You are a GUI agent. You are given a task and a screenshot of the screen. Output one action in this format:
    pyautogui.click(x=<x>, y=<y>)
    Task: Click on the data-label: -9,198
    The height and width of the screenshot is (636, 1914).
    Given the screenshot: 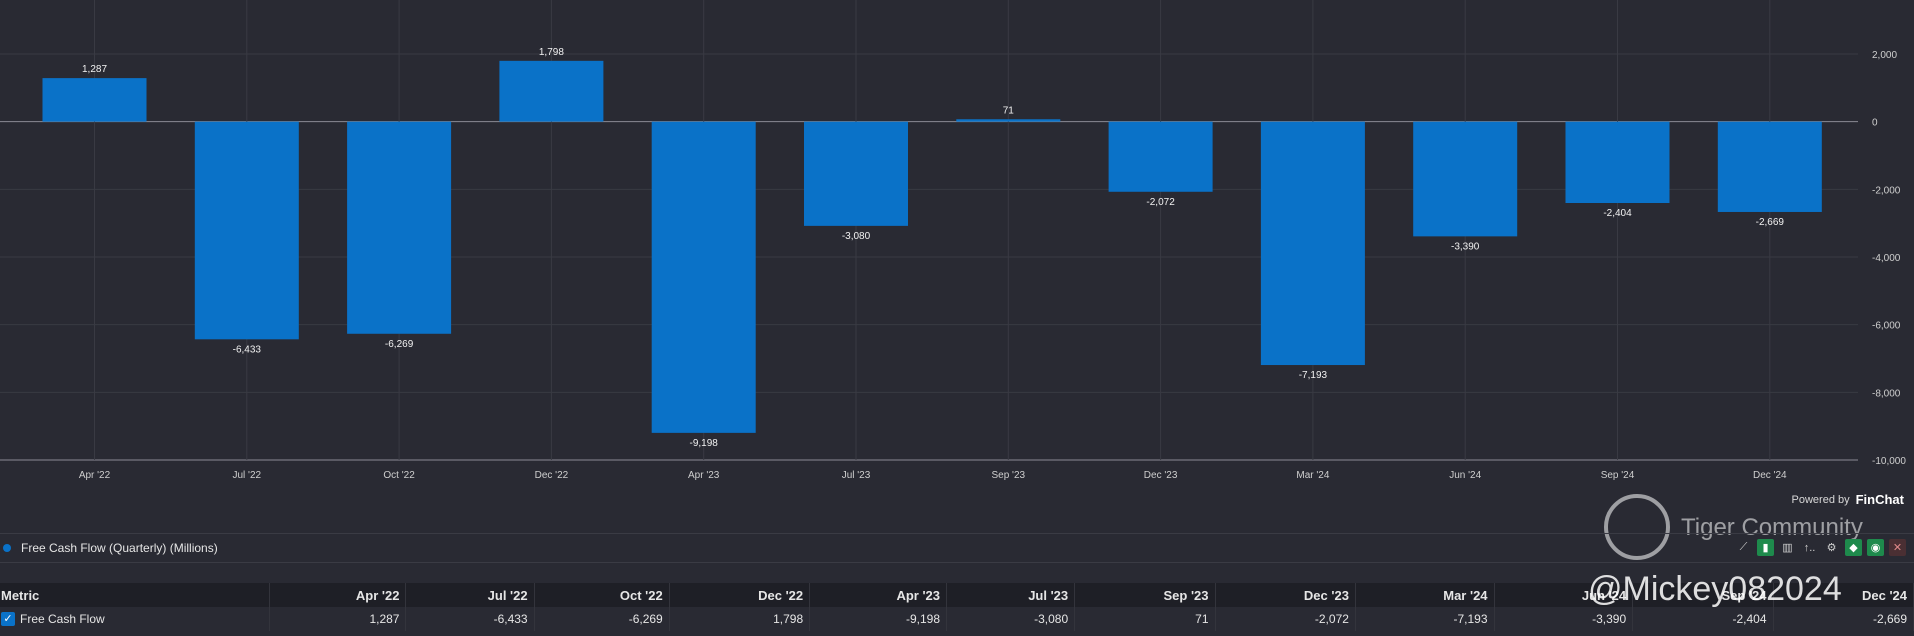 What is the action you would take?
    pyautogui.click(x=704, y=443)
    